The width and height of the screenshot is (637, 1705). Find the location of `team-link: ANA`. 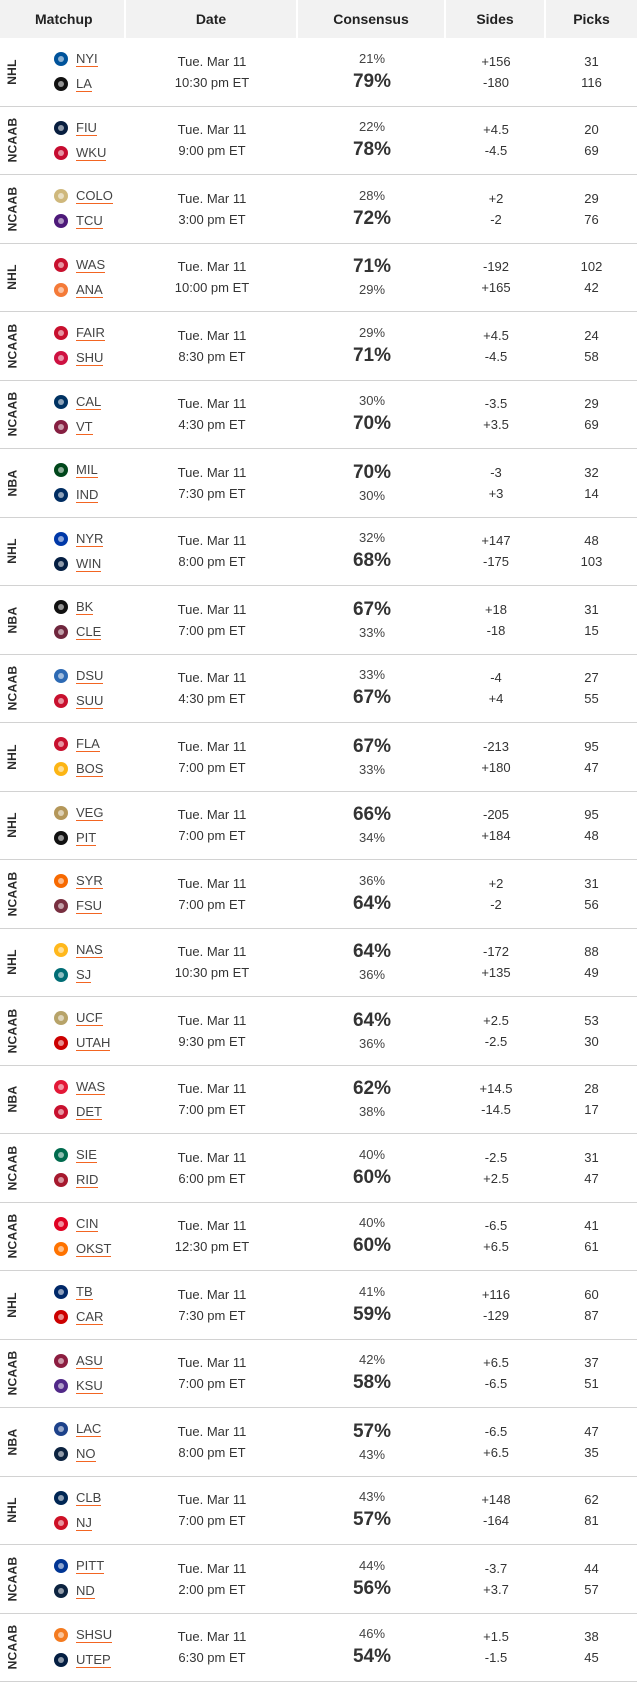

team-link: ANA is located at coordinates (89, 289).